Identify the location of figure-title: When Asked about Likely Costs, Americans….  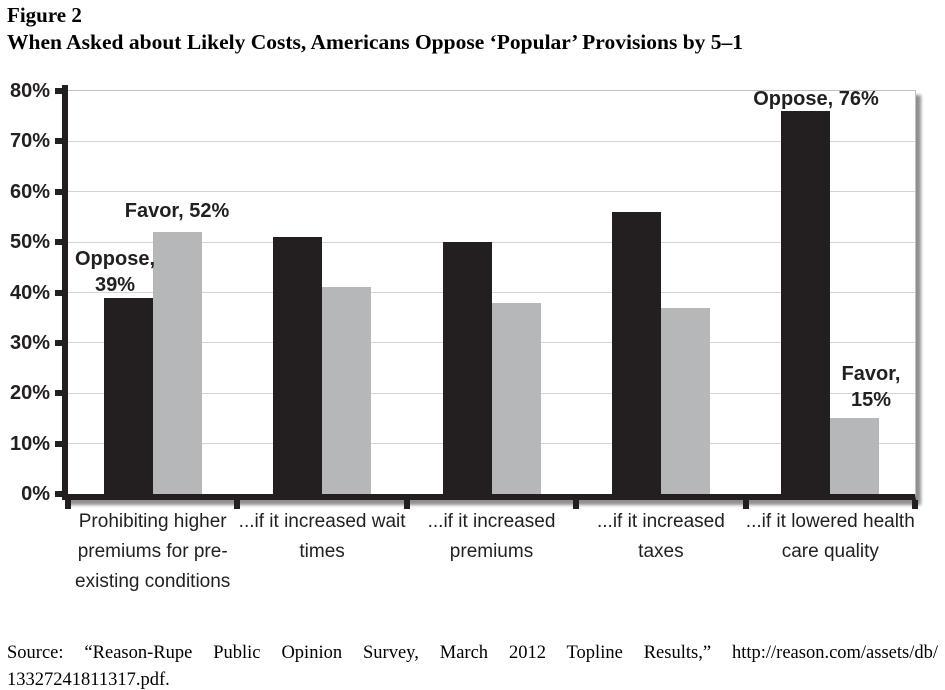
(375, 42).